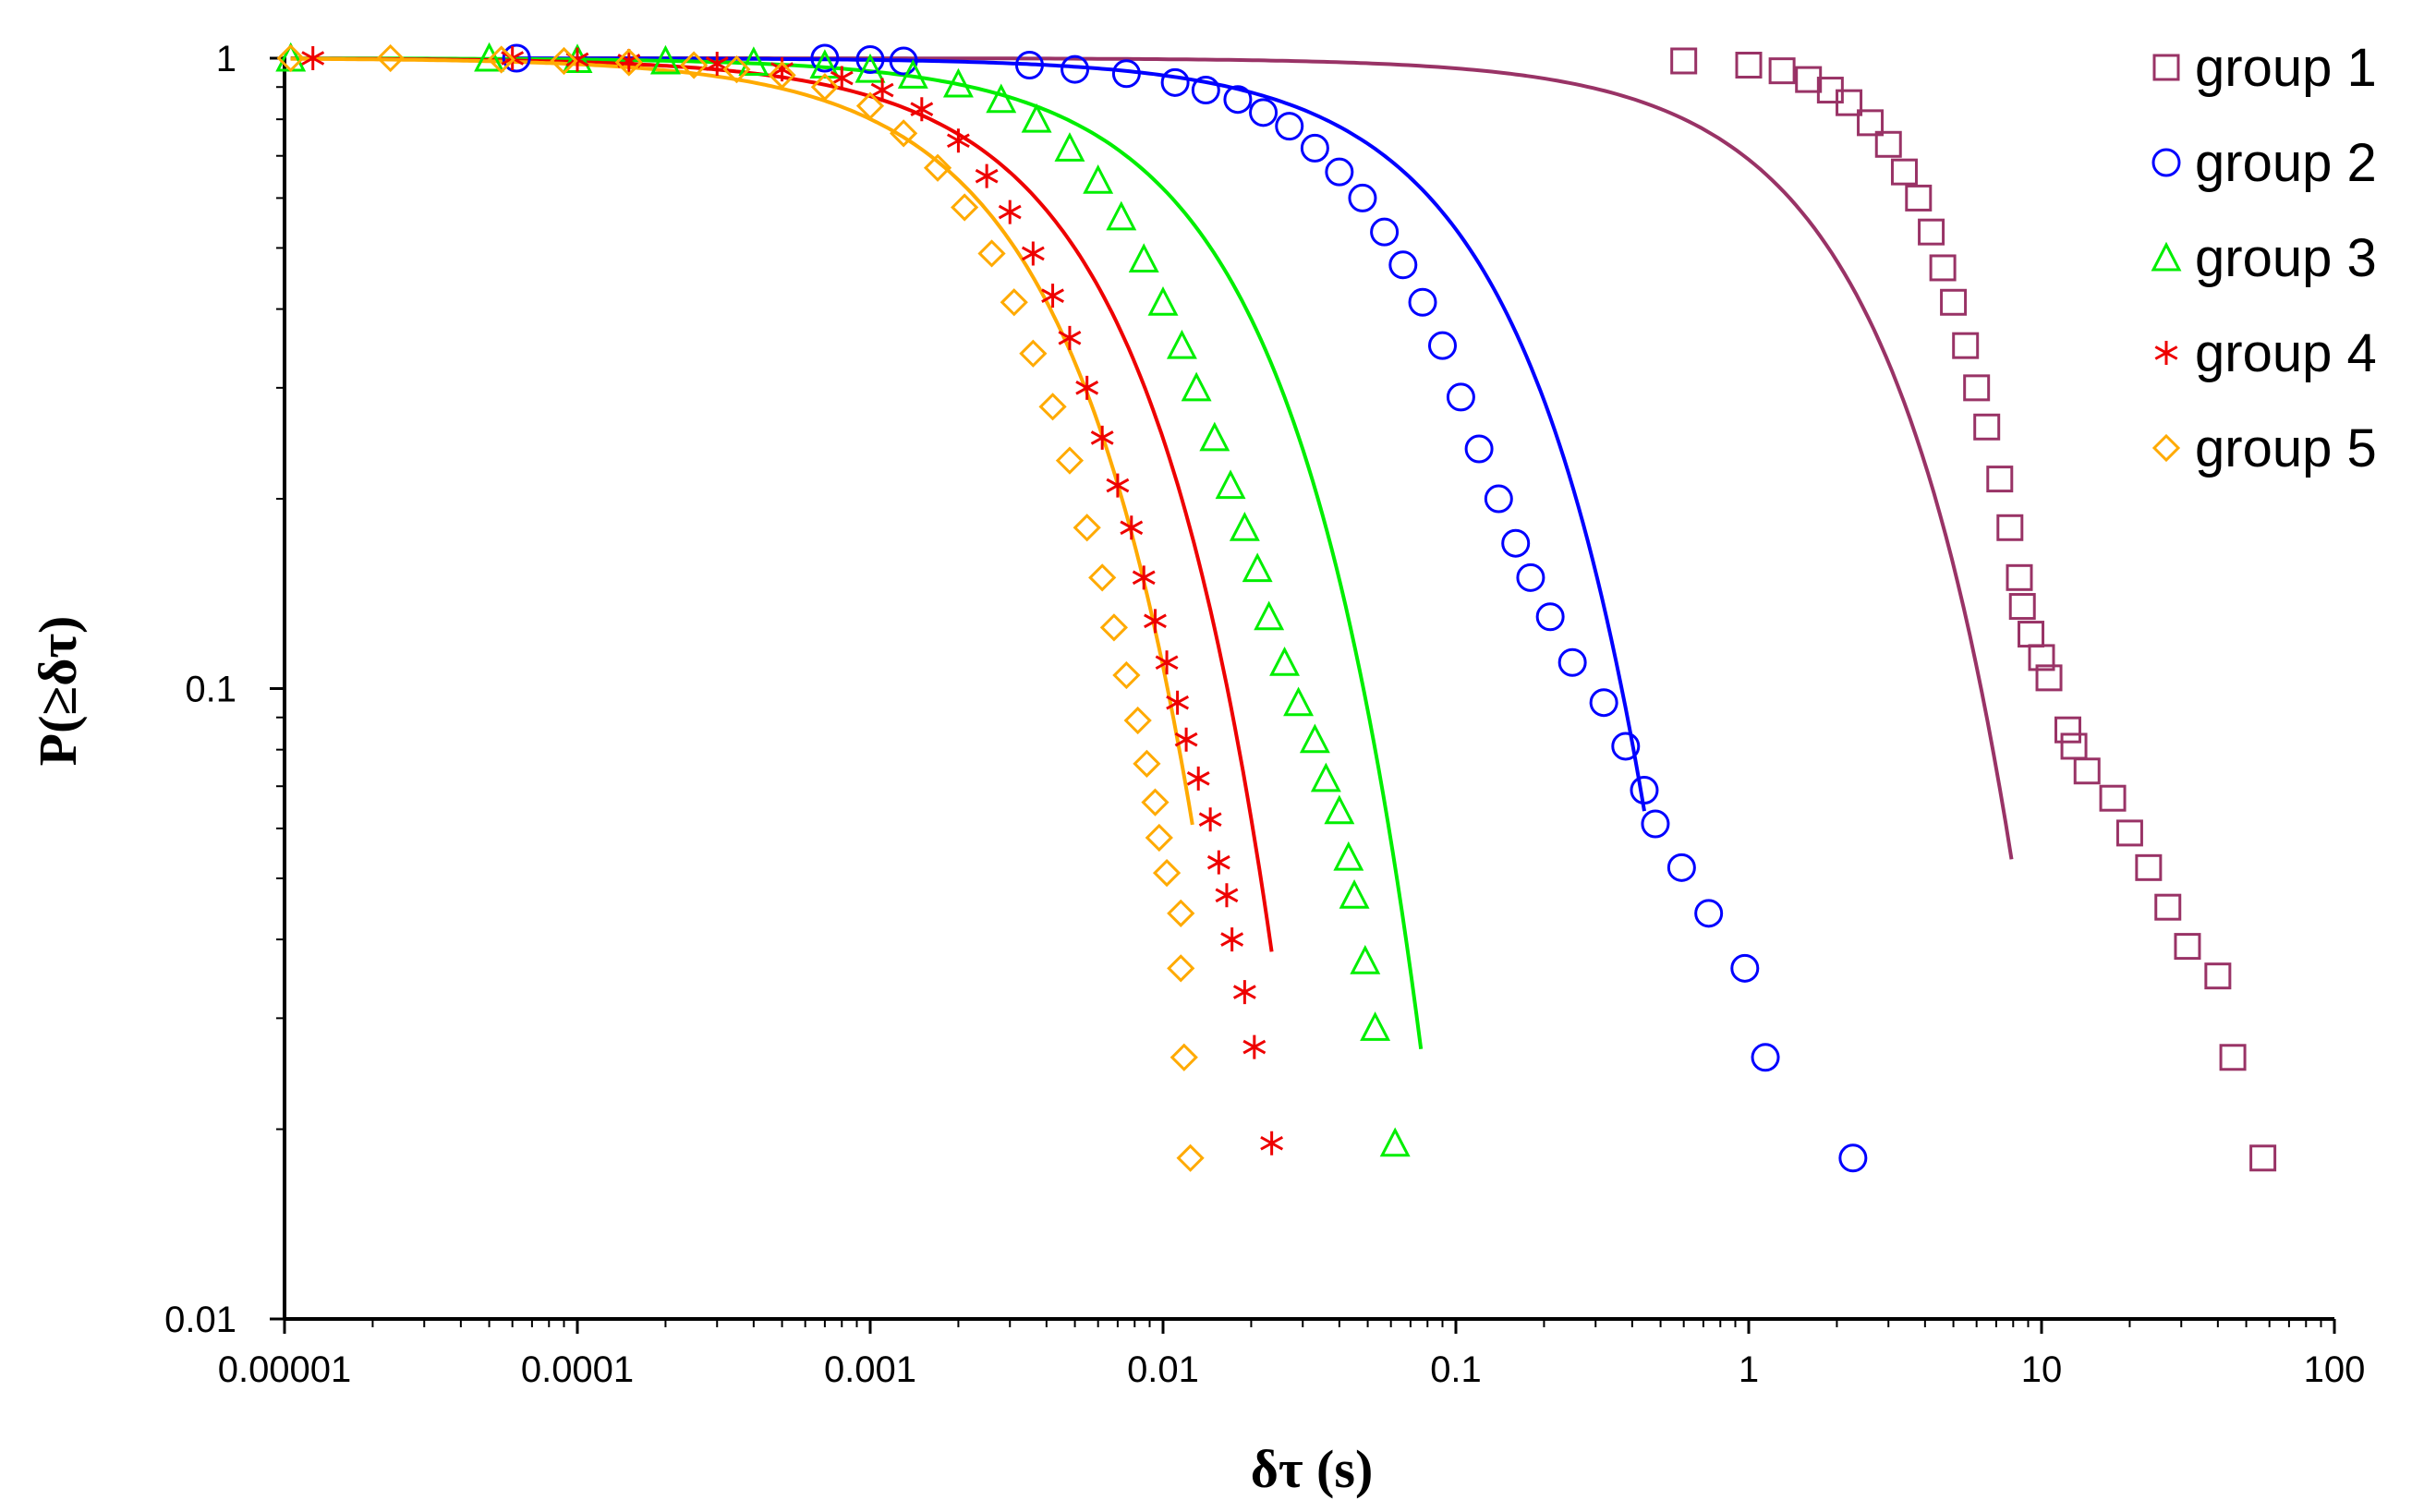 Image resolution: width=2424 pixels, height=1512 pixels. Describe the element at coordinates (58, 691) in the screenshot. I see `y-axis-title: P(≥δτ)` at that location.